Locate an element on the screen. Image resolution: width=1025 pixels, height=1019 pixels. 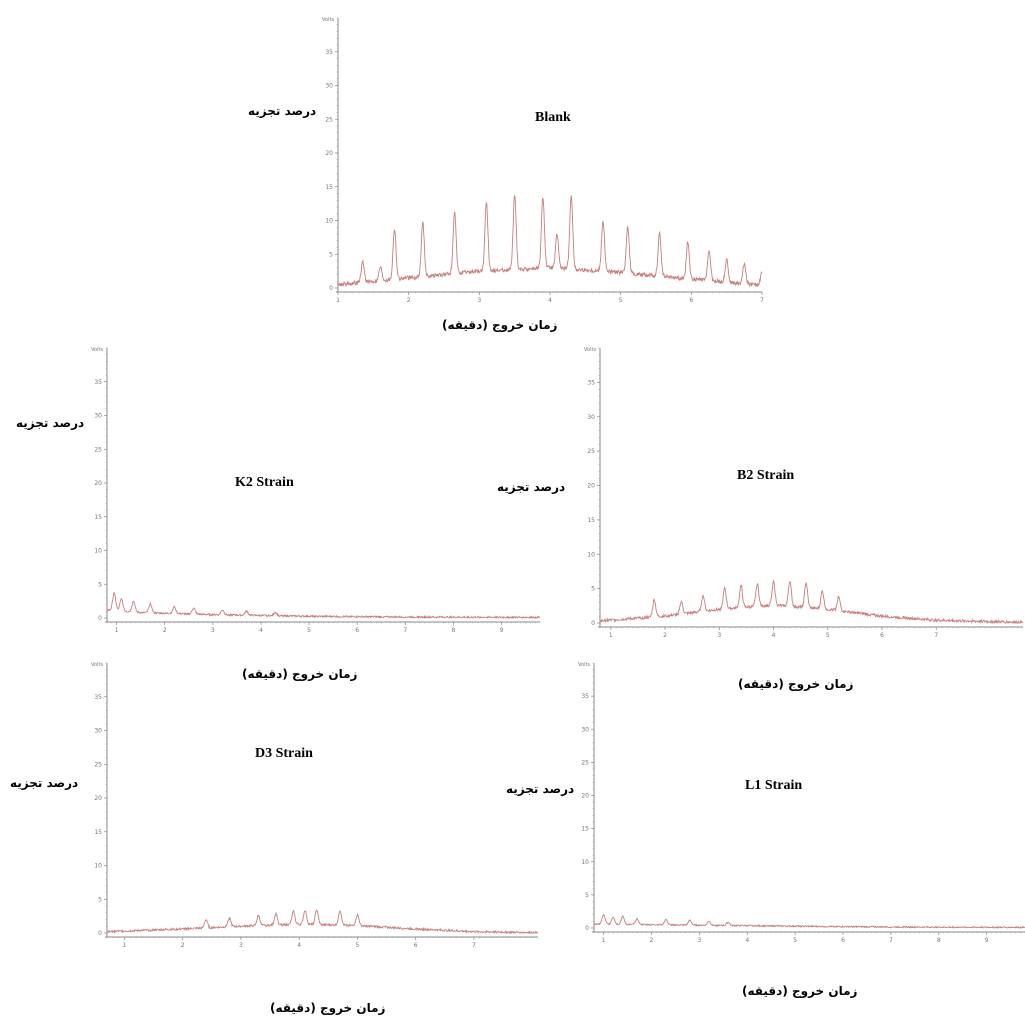
chart-k2-ylabel: درصد تجزیه is located at coordinates (50, 423).